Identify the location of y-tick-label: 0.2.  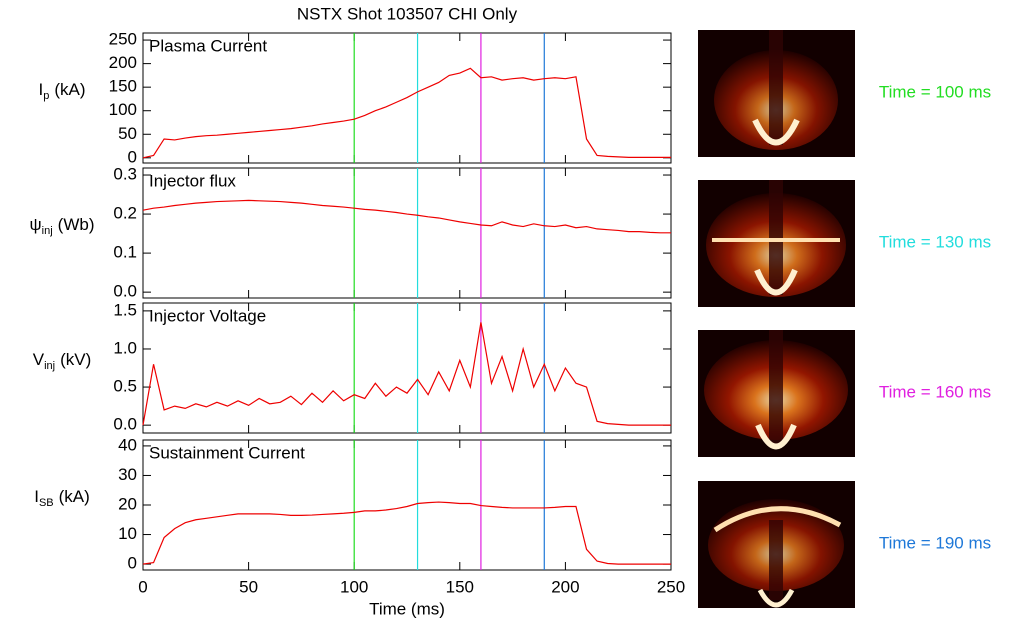
(125, 213).